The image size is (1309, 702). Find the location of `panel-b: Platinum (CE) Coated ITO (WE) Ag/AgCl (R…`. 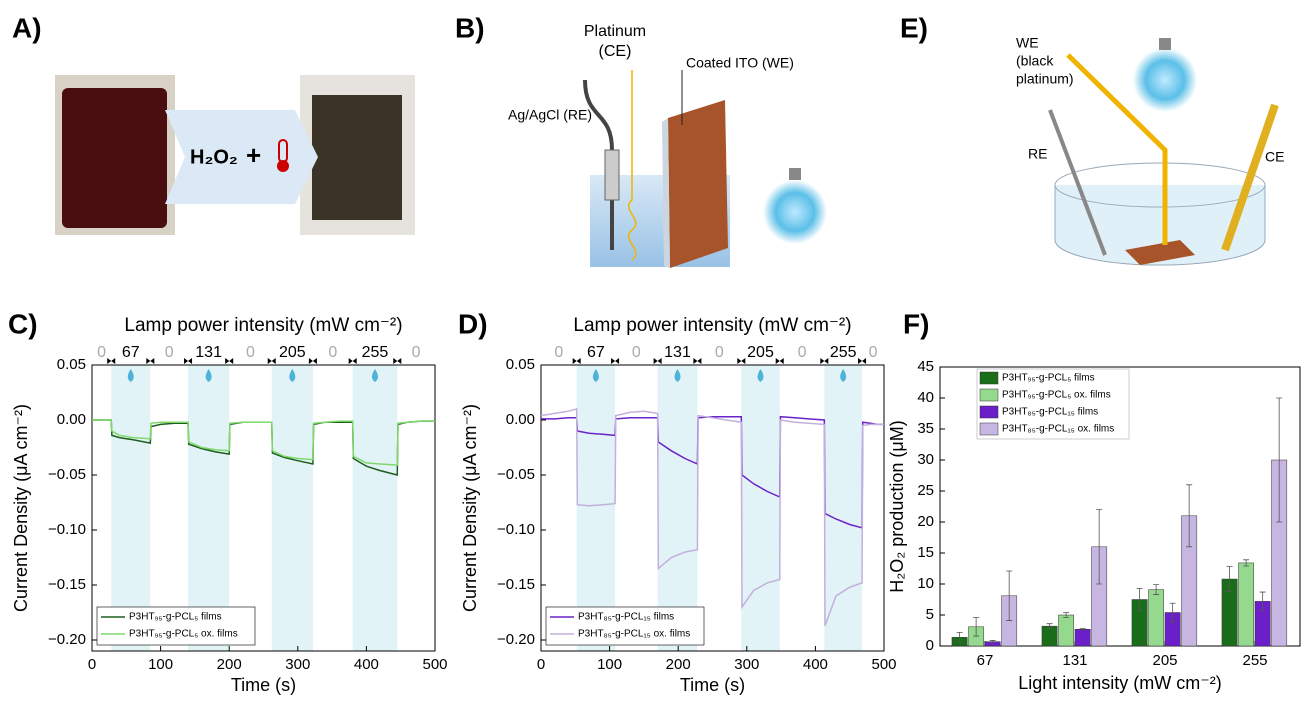

panel-b: Platinum (CE) Coated ITO (WE) Ag/AgCl (R… is located at coordinates (667, 145).